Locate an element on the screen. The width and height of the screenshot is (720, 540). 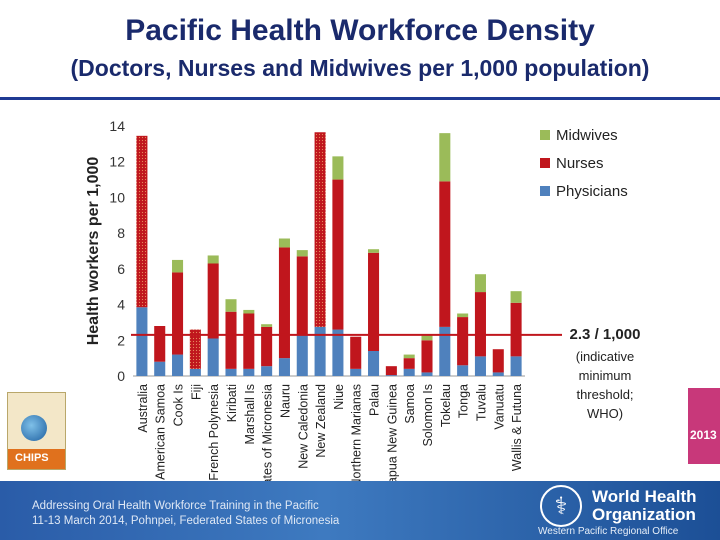
x-tick-label: Palau is located at coordinates (375, 400).